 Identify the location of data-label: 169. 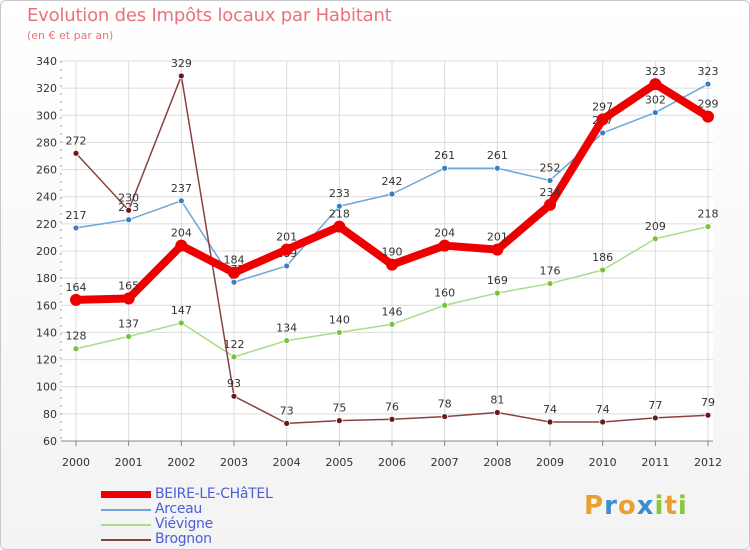
(497, 280).